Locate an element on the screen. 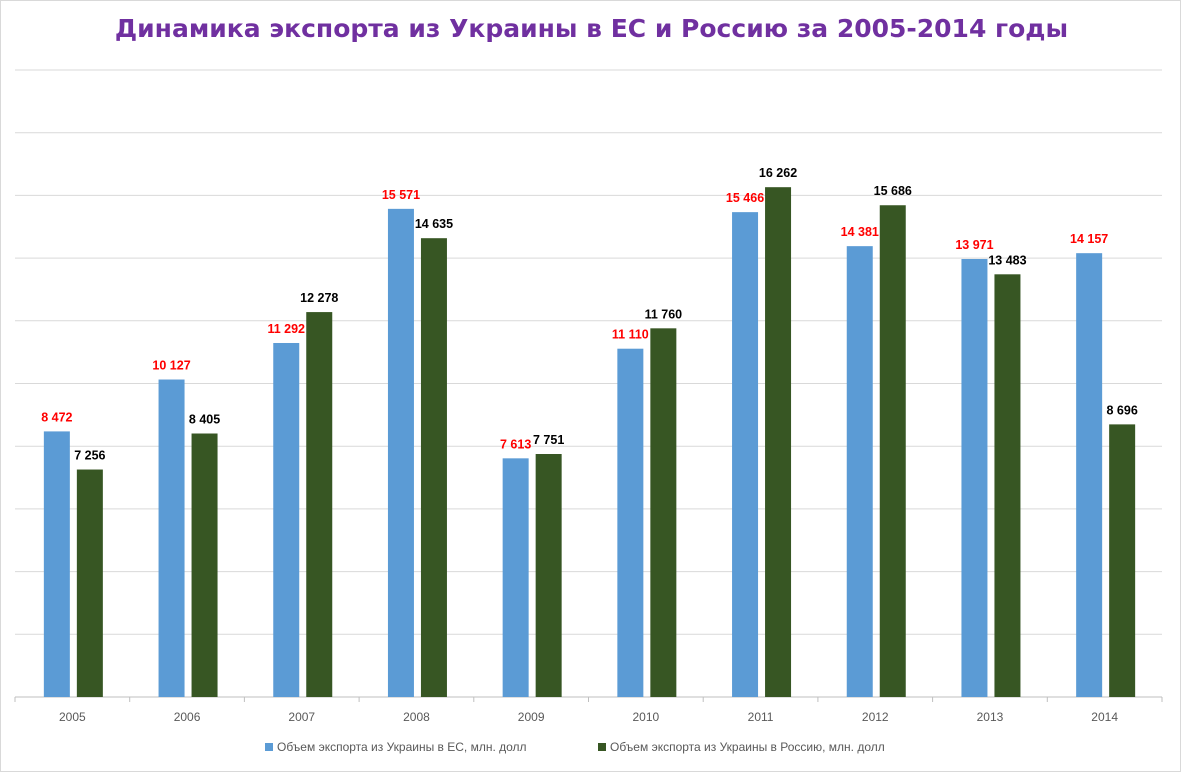  data-label-eu: 15 571 is located at coordinates (401, 195).